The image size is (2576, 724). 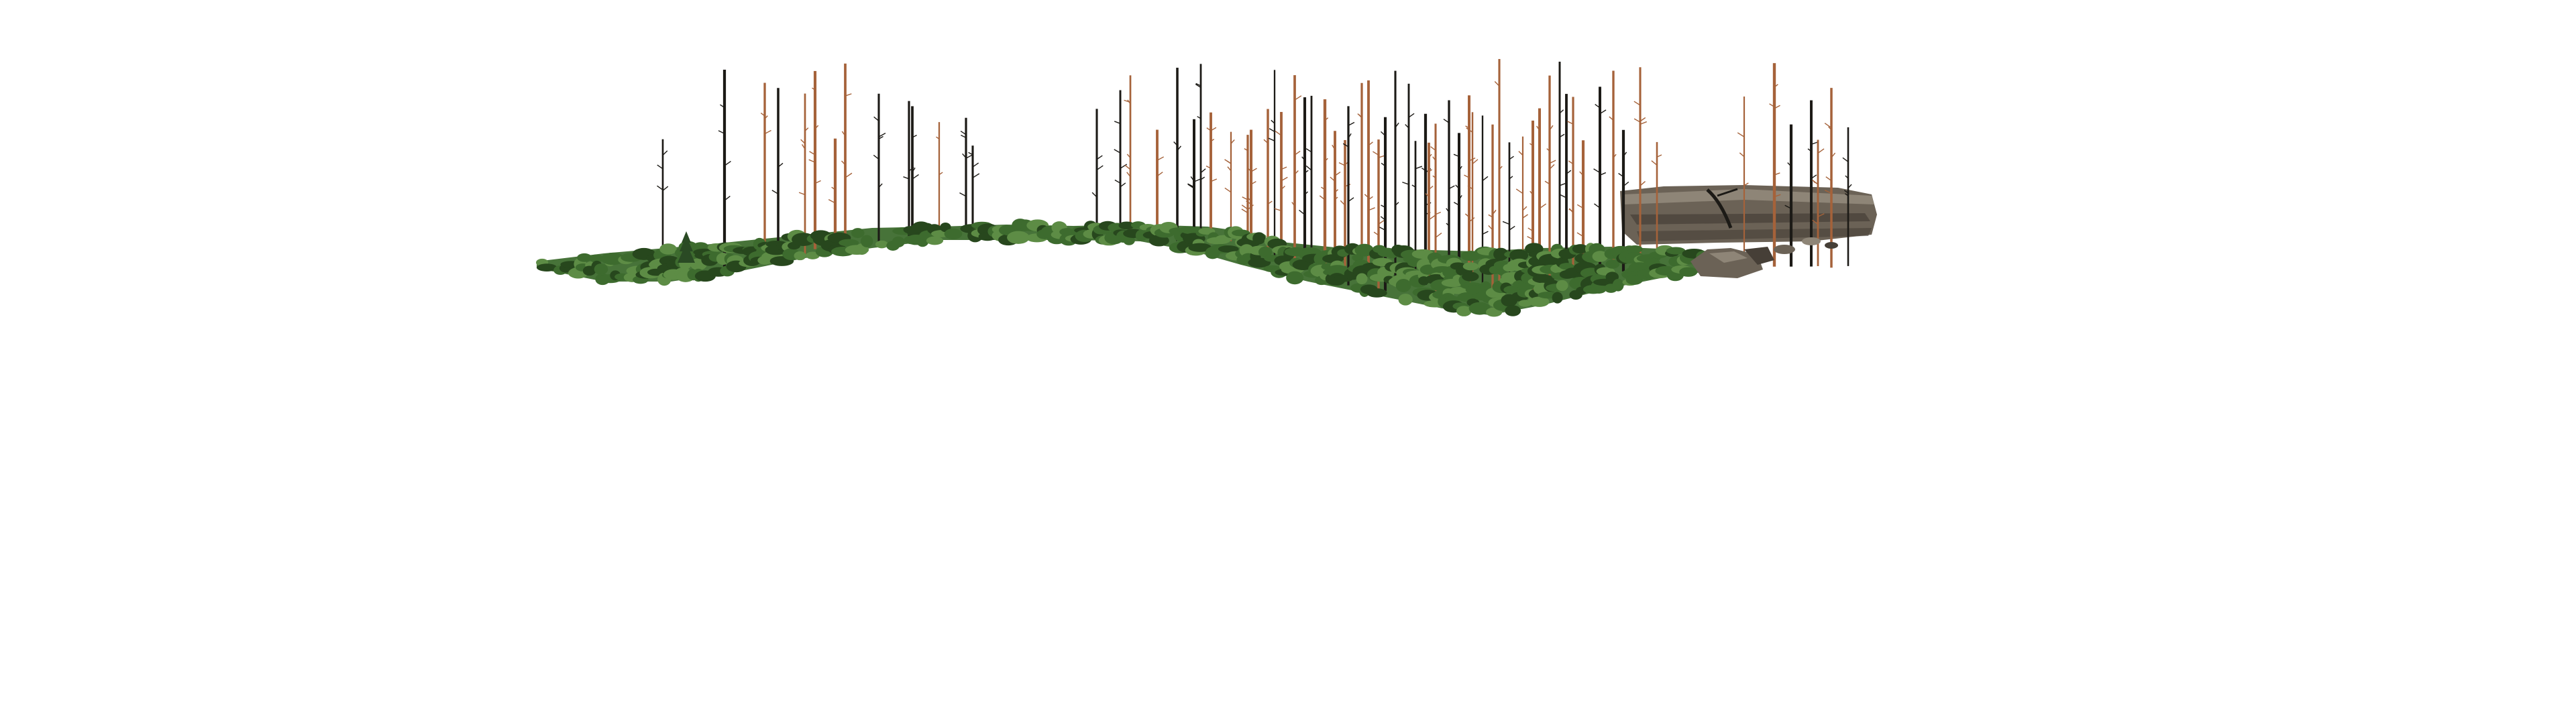 I want to click on foreground-objects, so click(x=1258, y=233).